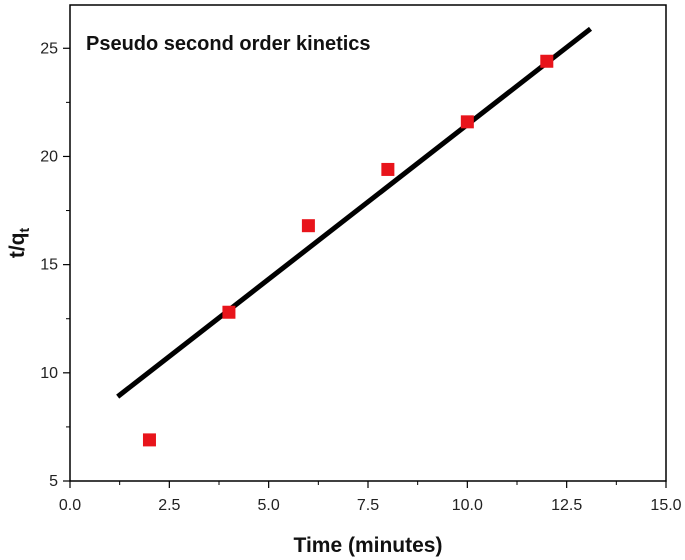 This screenshot has width=685, height=560. I want to click on y-tick-label: 5, so click(53, 481).